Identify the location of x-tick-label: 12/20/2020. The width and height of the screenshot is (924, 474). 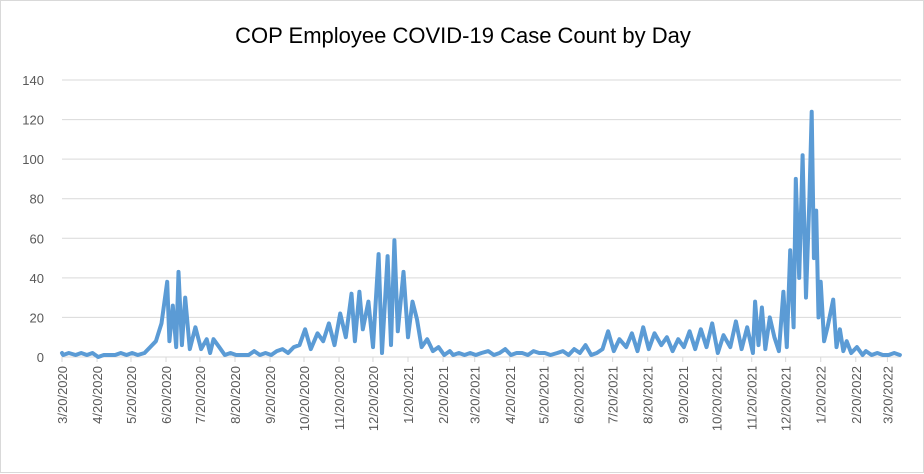
(373, 398).